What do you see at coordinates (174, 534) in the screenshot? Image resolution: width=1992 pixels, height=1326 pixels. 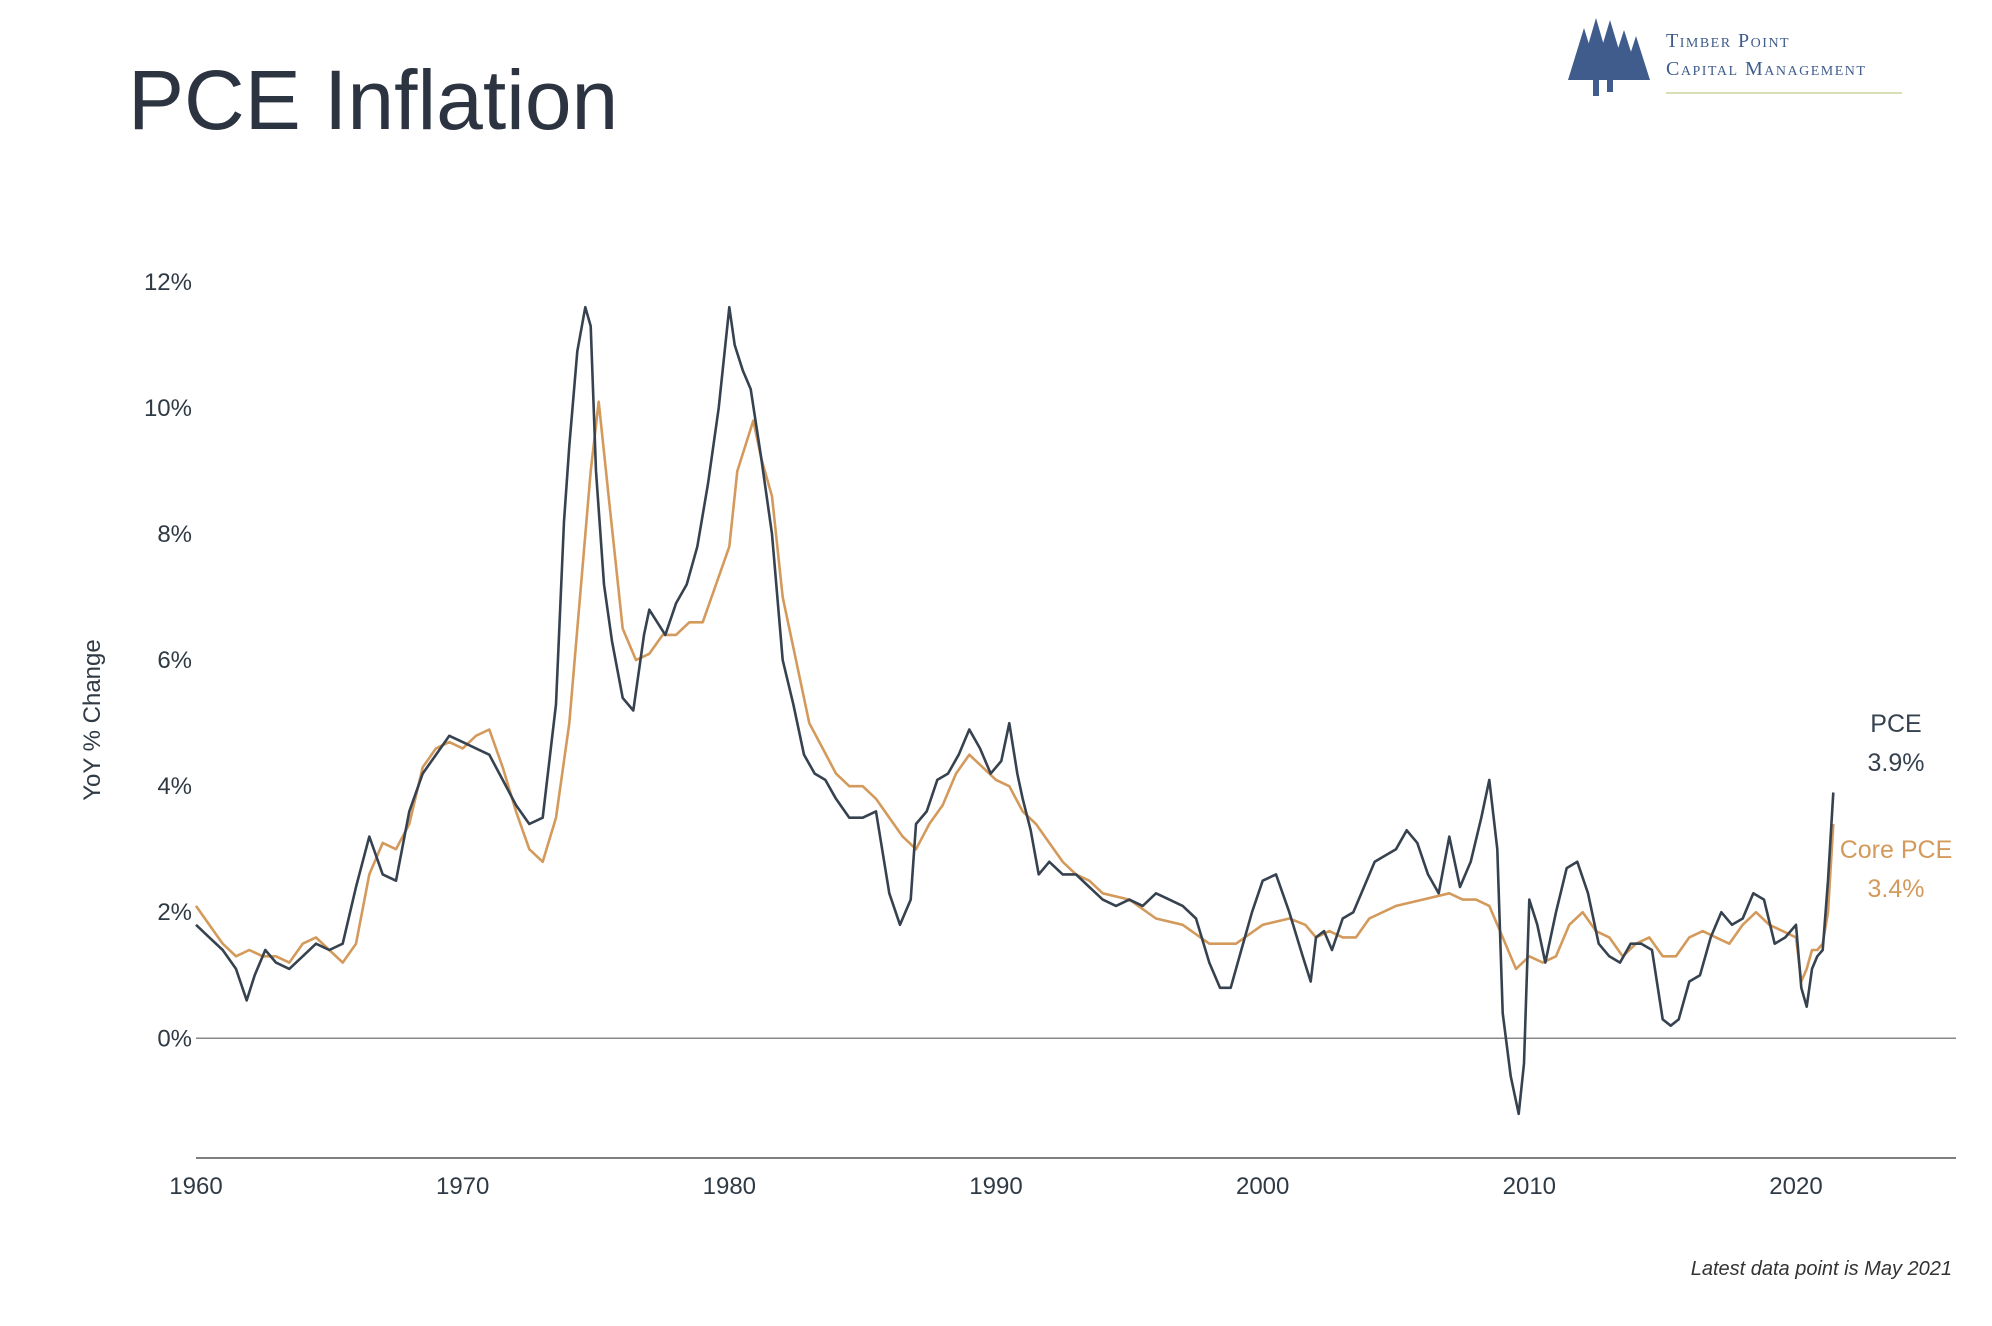 I see `y-tick-label: 8%` at bounding box center [174, 534].